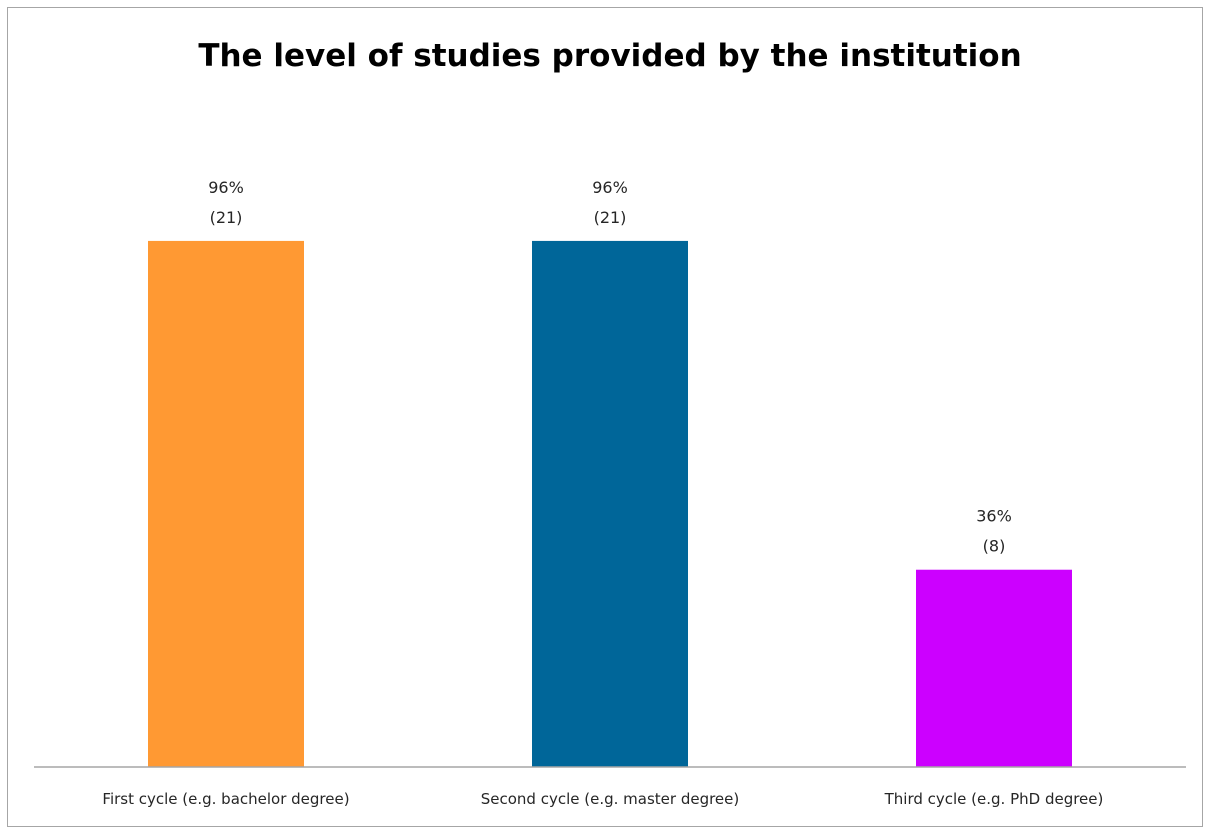  I want to click on bar-percent-label-1: 96%, so click(226, 187).